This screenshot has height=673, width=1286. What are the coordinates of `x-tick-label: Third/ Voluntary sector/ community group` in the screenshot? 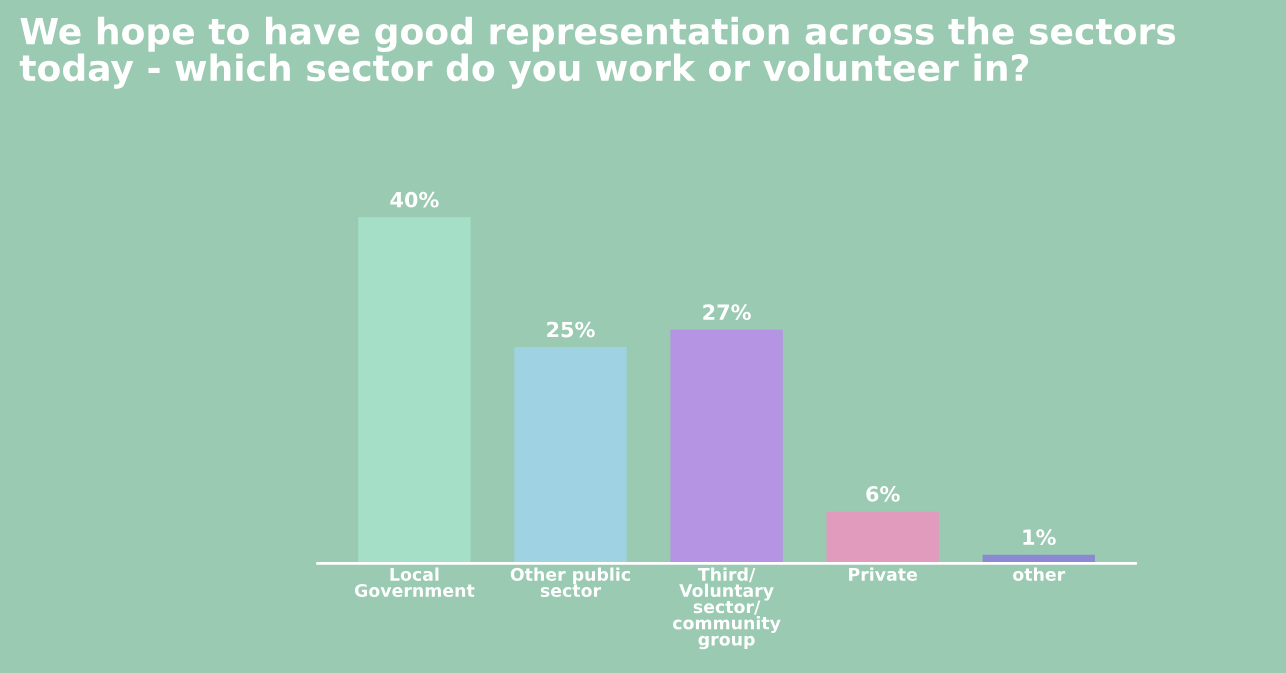 It's located at (726, 608).